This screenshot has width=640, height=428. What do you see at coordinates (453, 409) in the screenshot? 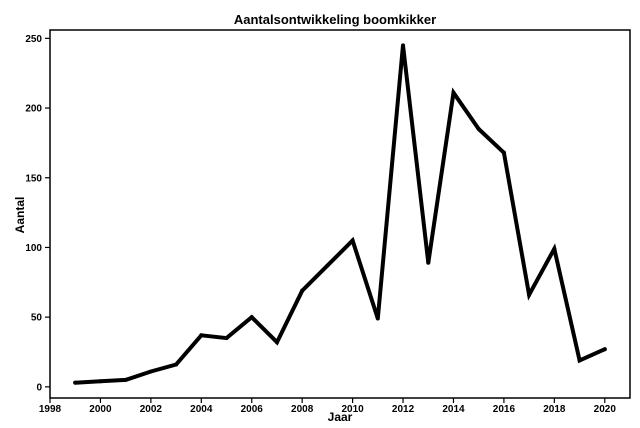
I see `x-tick-label: 2014` at bounding box center [453, 409].